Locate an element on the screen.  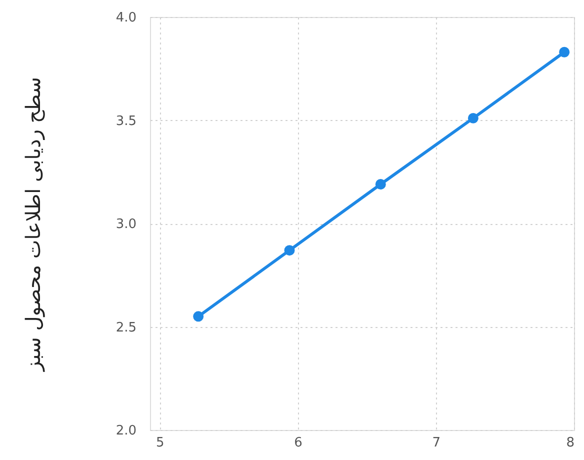
y-tick-label: 4.0 is located at coordinates (126, 18).